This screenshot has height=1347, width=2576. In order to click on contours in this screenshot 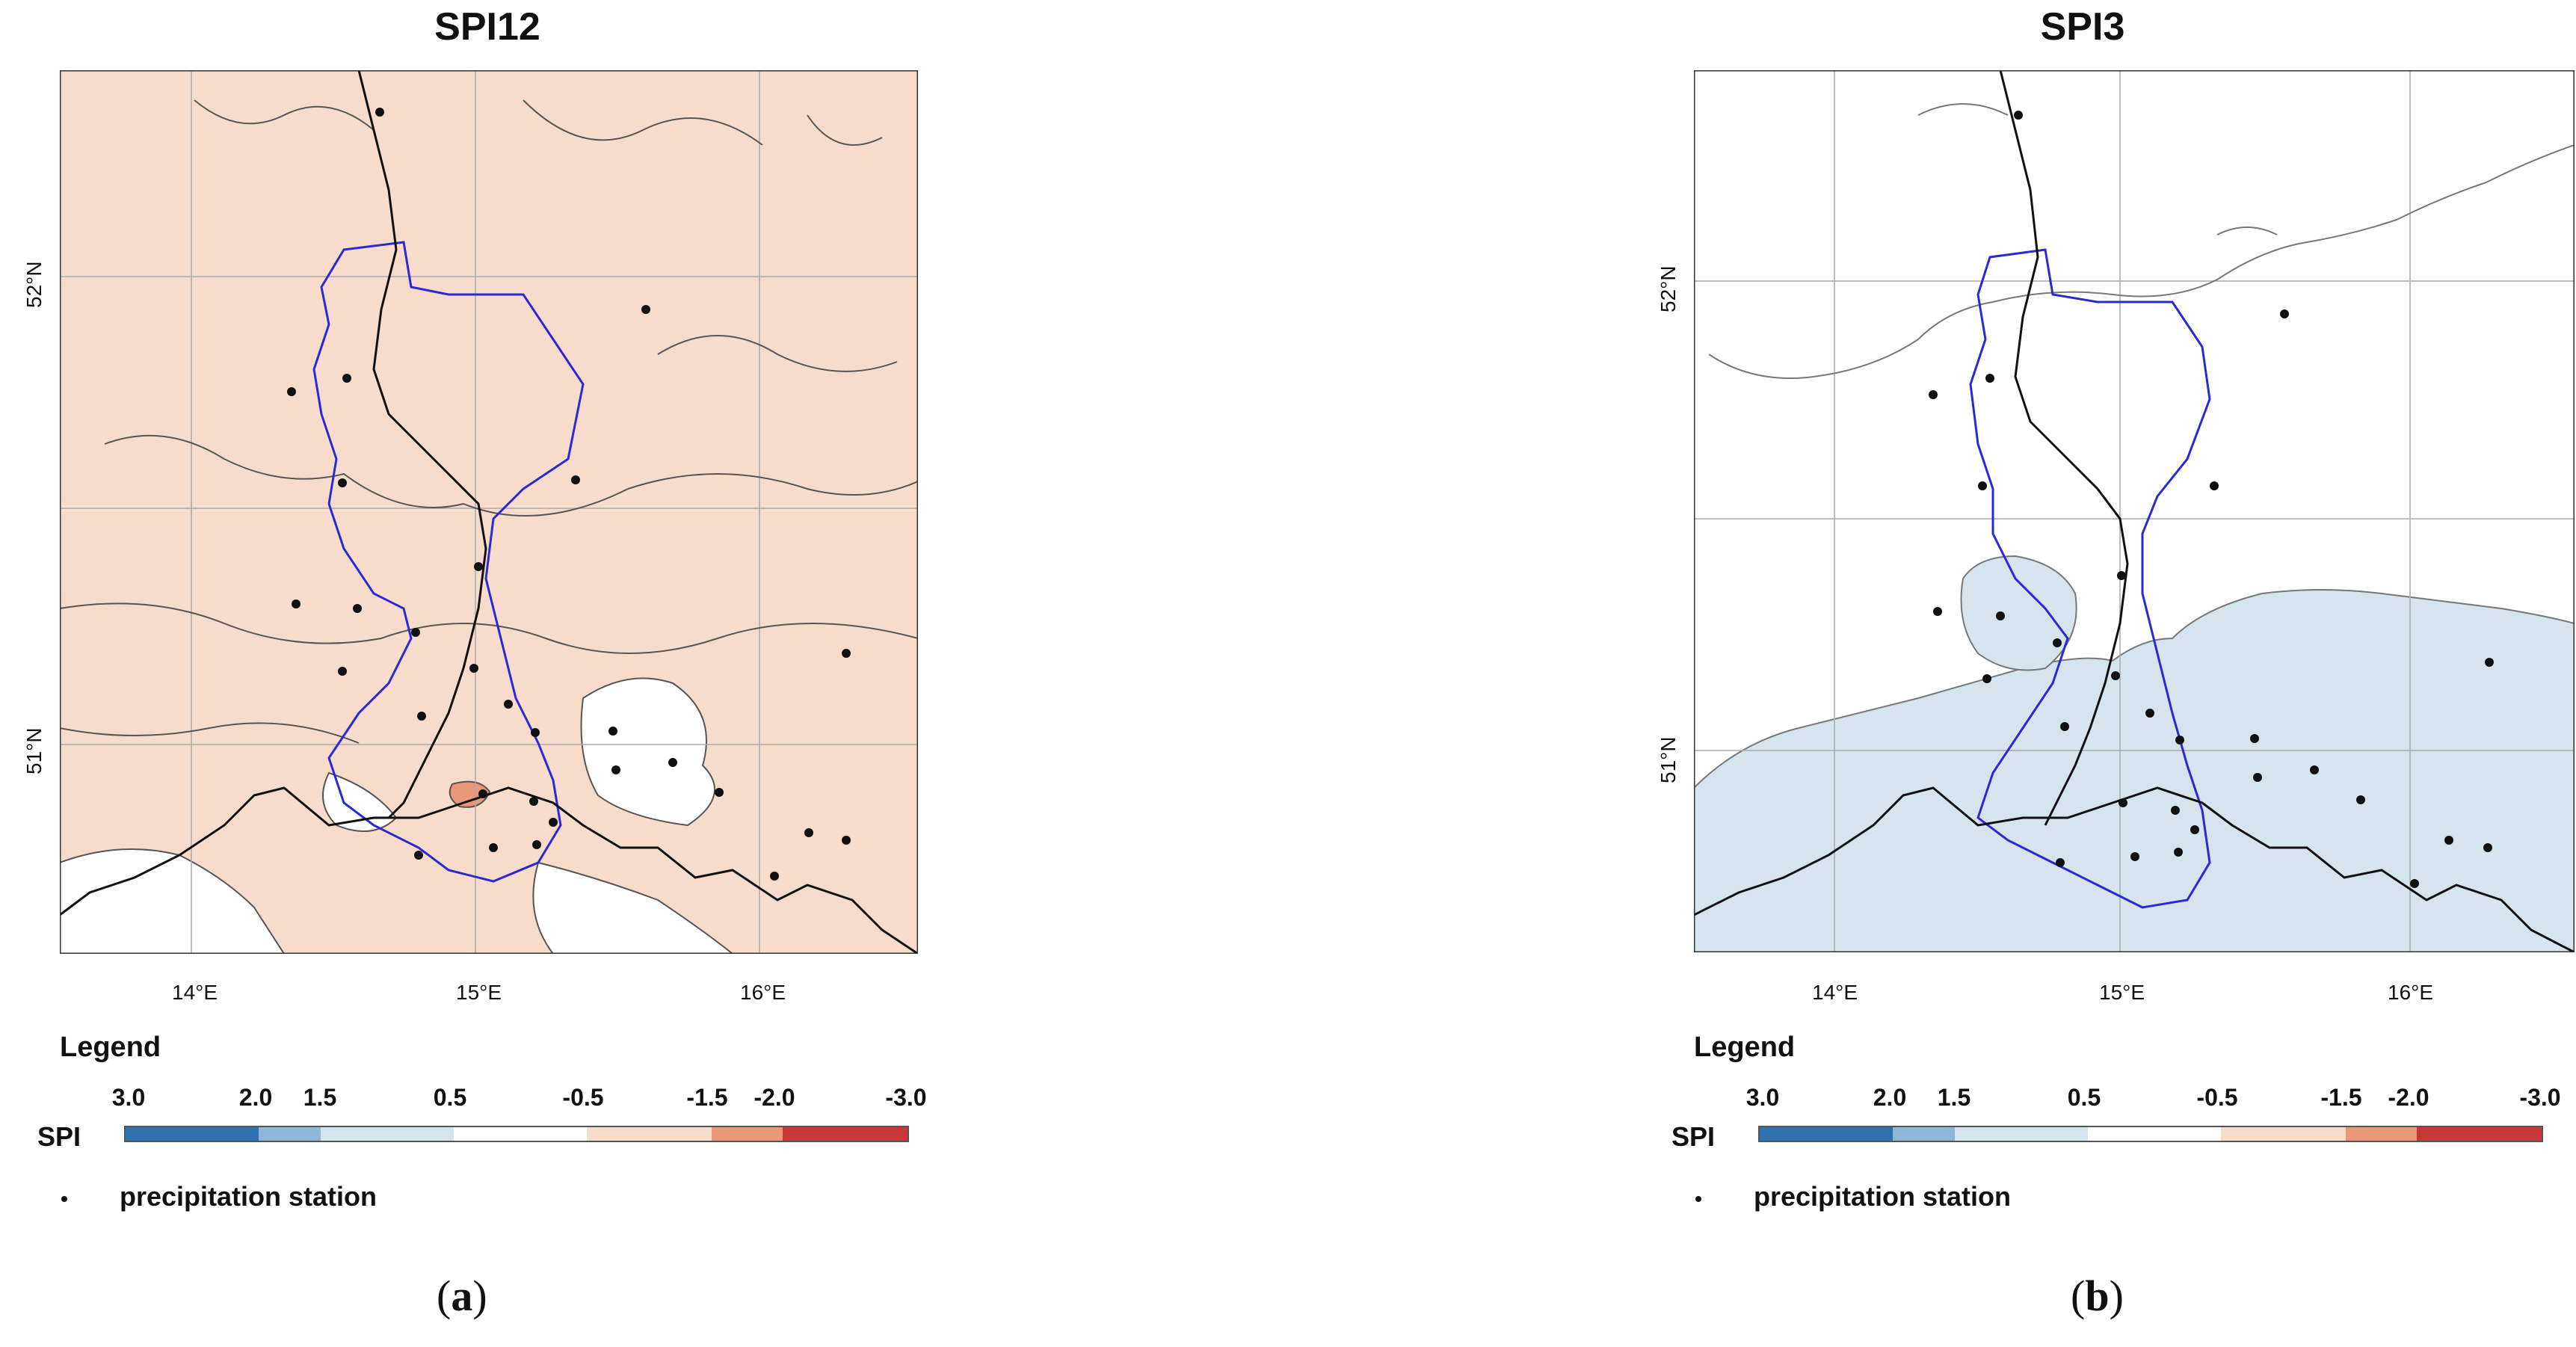, I will do `click(2141, 241)`.